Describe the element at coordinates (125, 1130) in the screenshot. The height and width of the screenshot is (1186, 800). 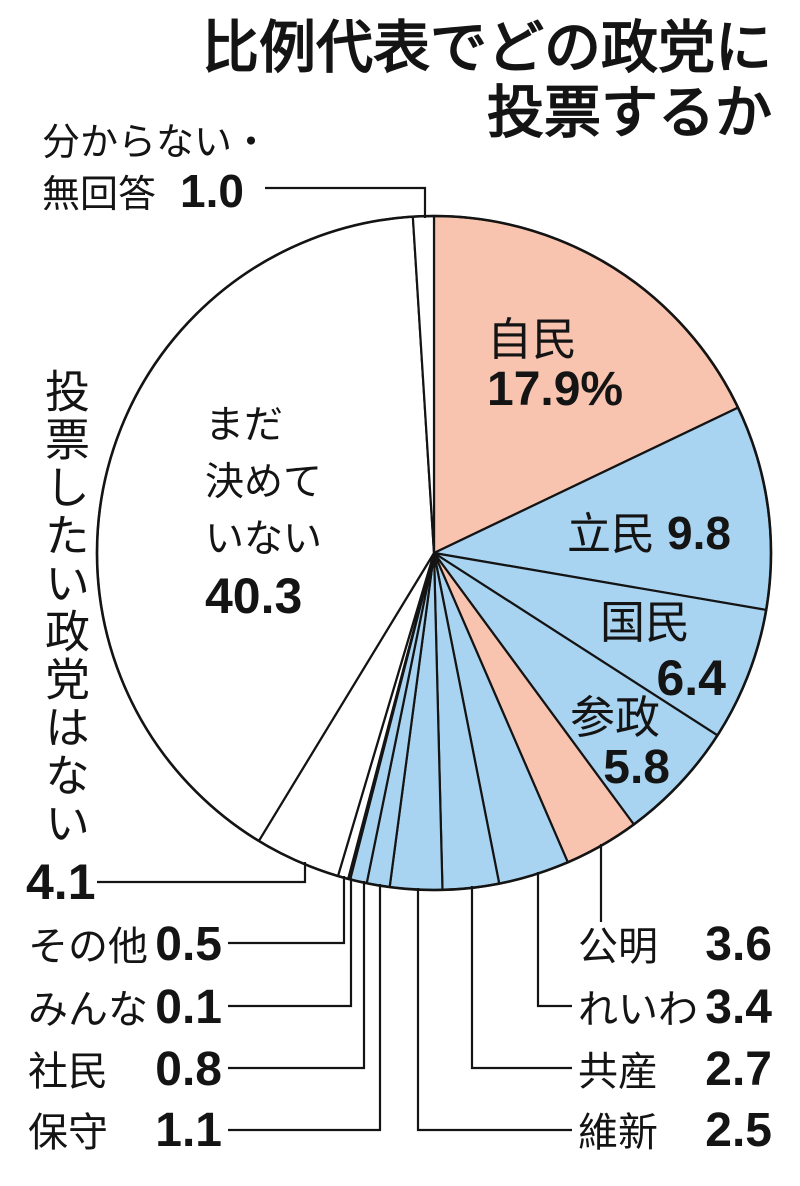
I see `label-conservative: 保守 1.1` at that location.